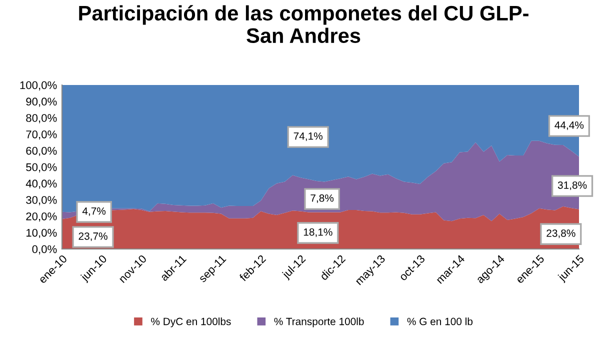 Image resolution: width=607 pixels, height=340 pixels. What do you see at coordinates (572, 185) in the screenshot?
I see `annotation: 31,8%` at bounding box center [572, 185].